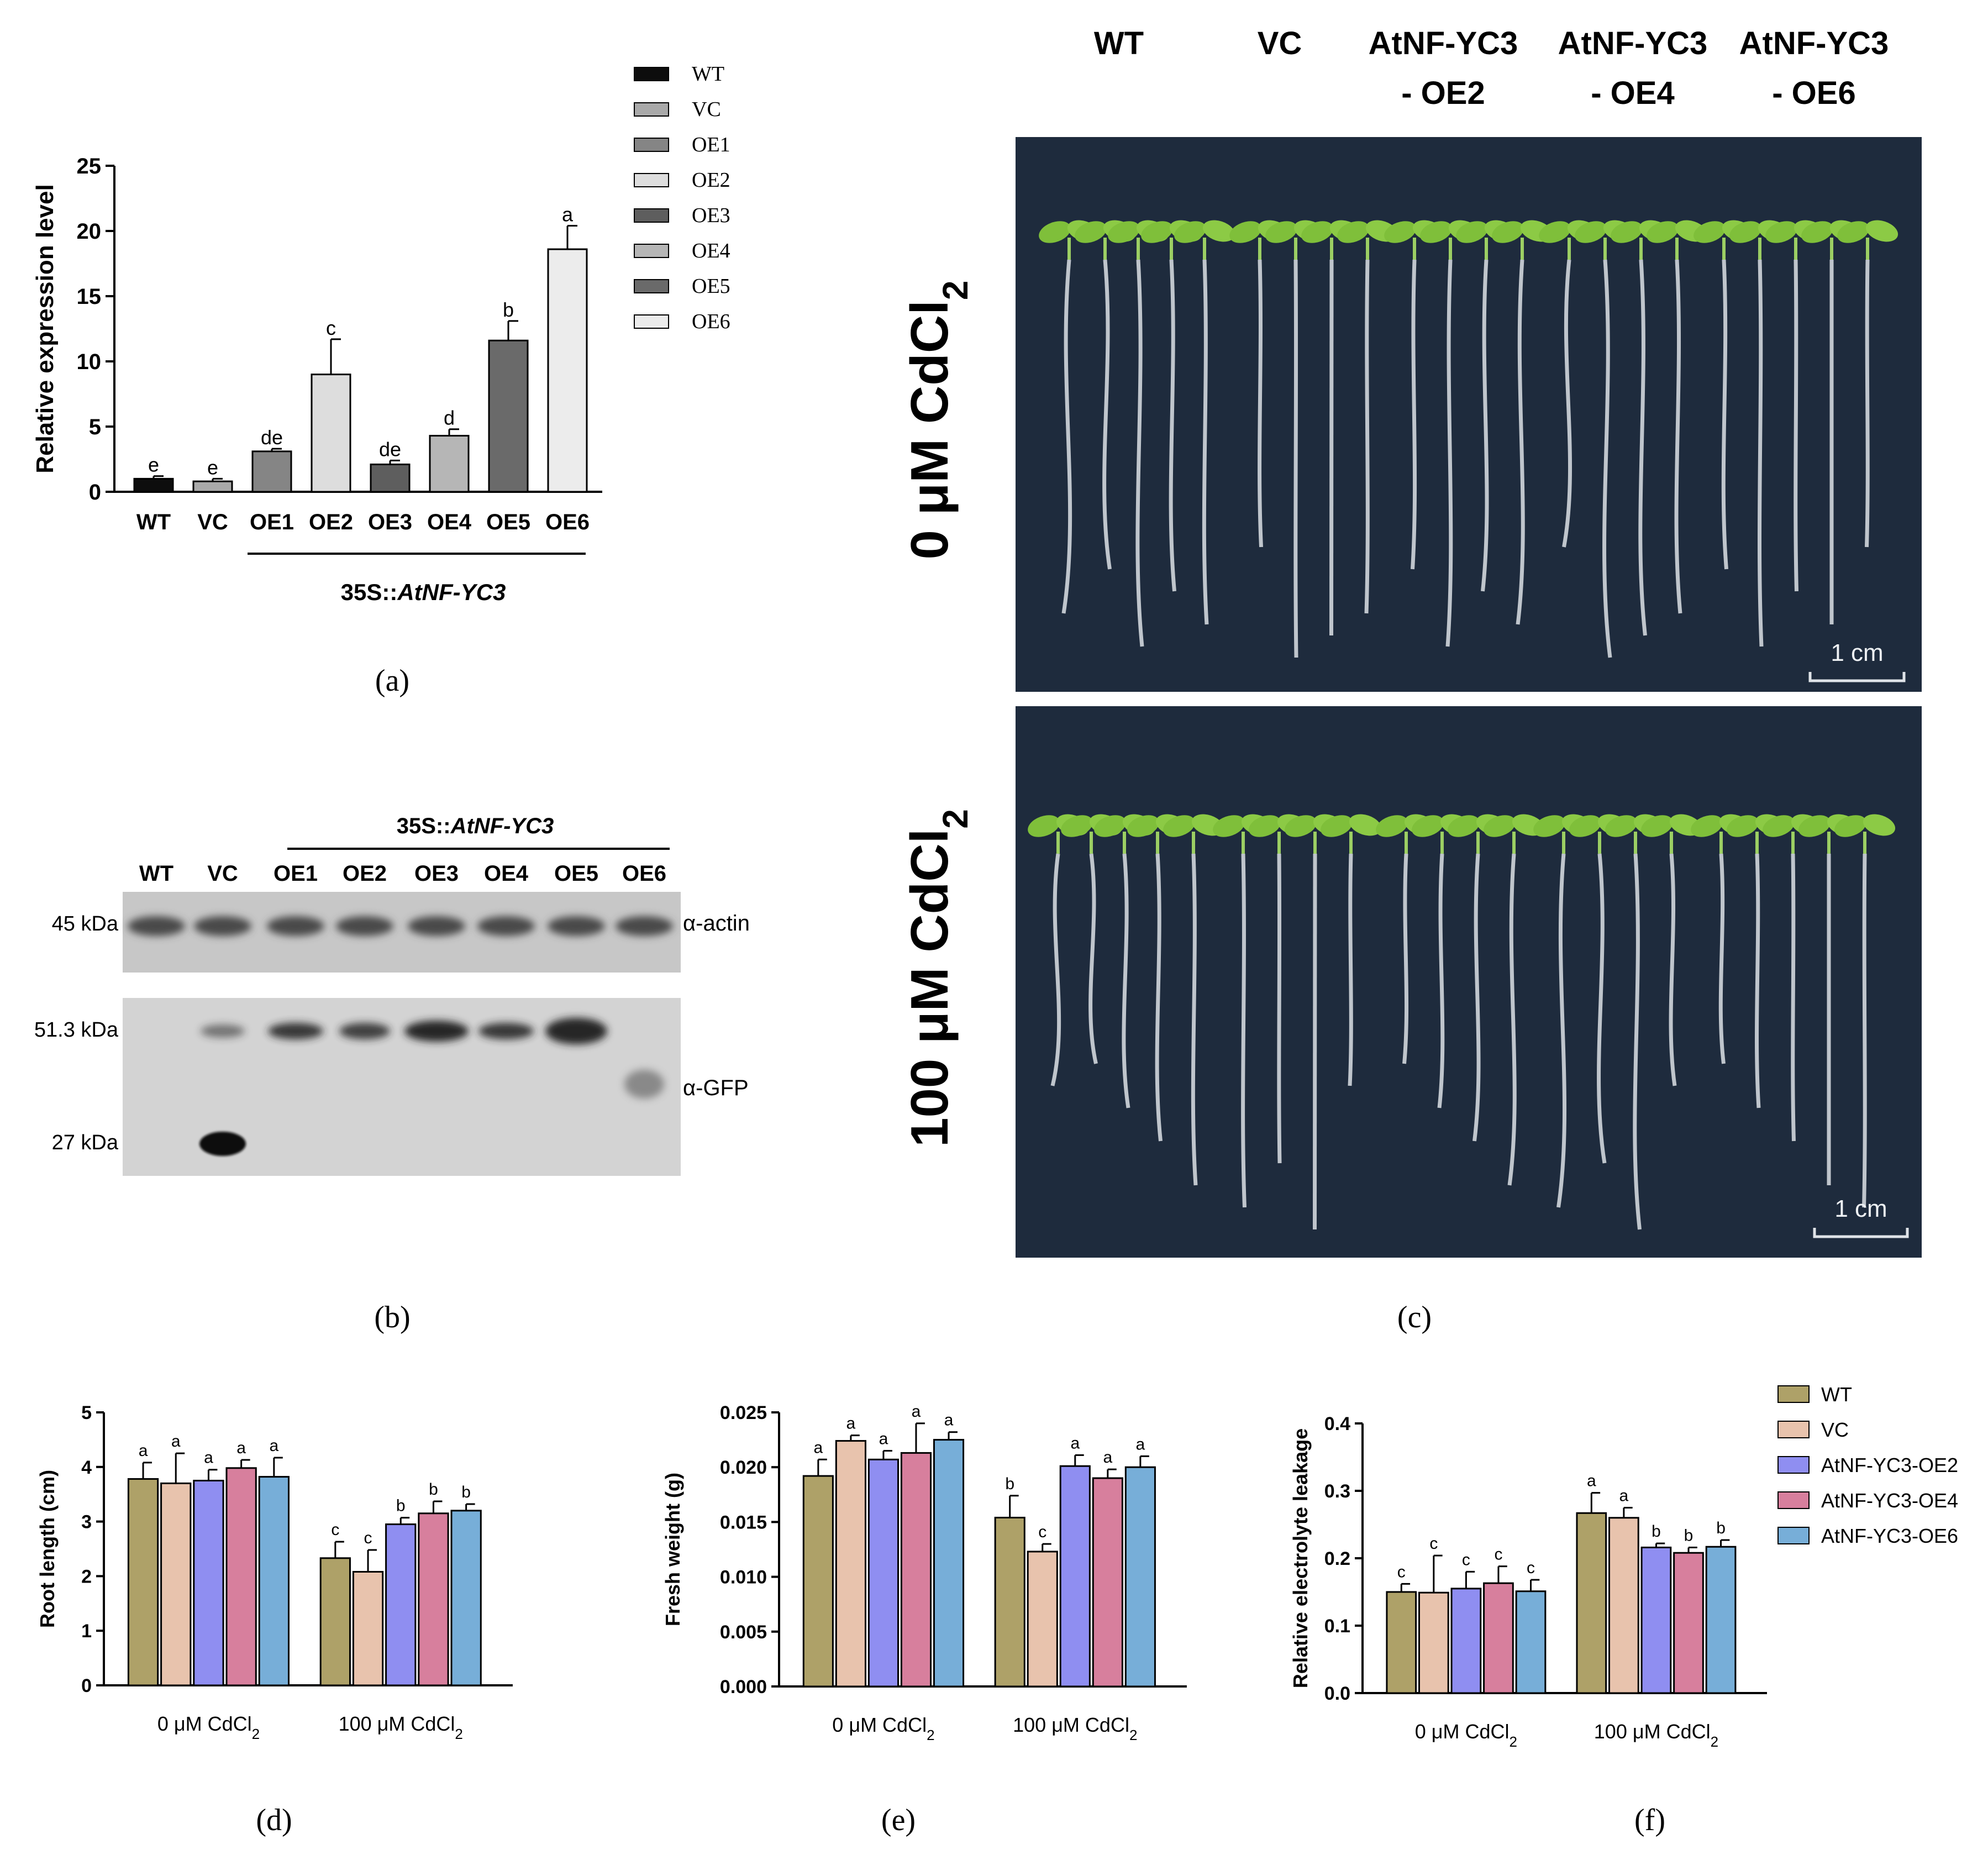  I want to click on legend-label: VC, so click(706, 109).